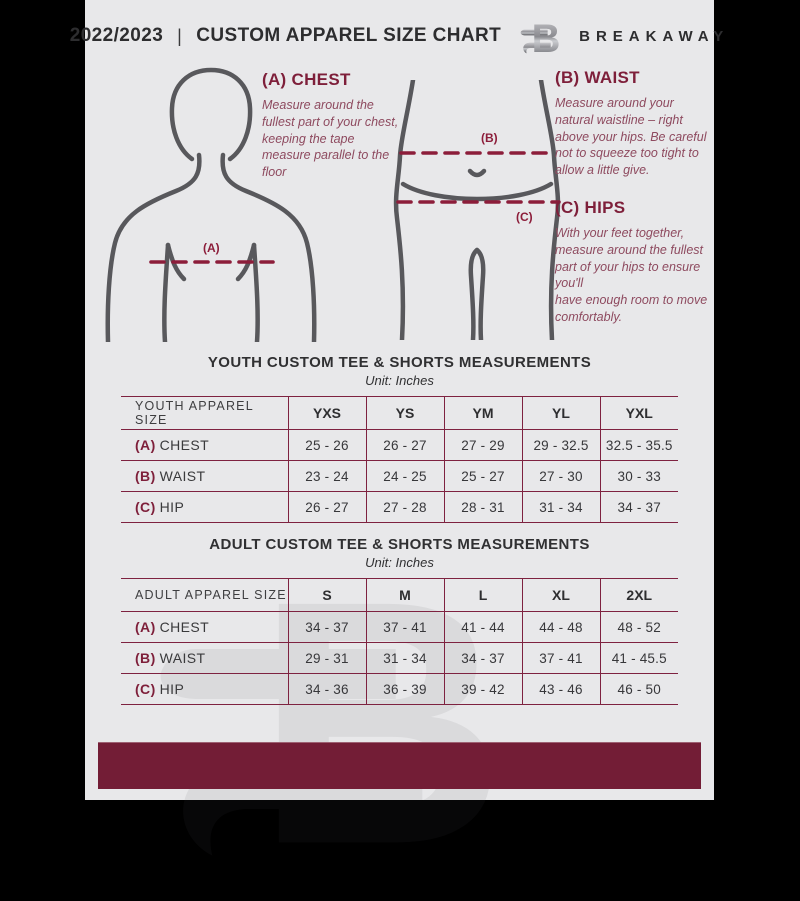 This screenshot has width=800, height=901. I want to click on table-cell: 43 - 46, so click(561, 689).